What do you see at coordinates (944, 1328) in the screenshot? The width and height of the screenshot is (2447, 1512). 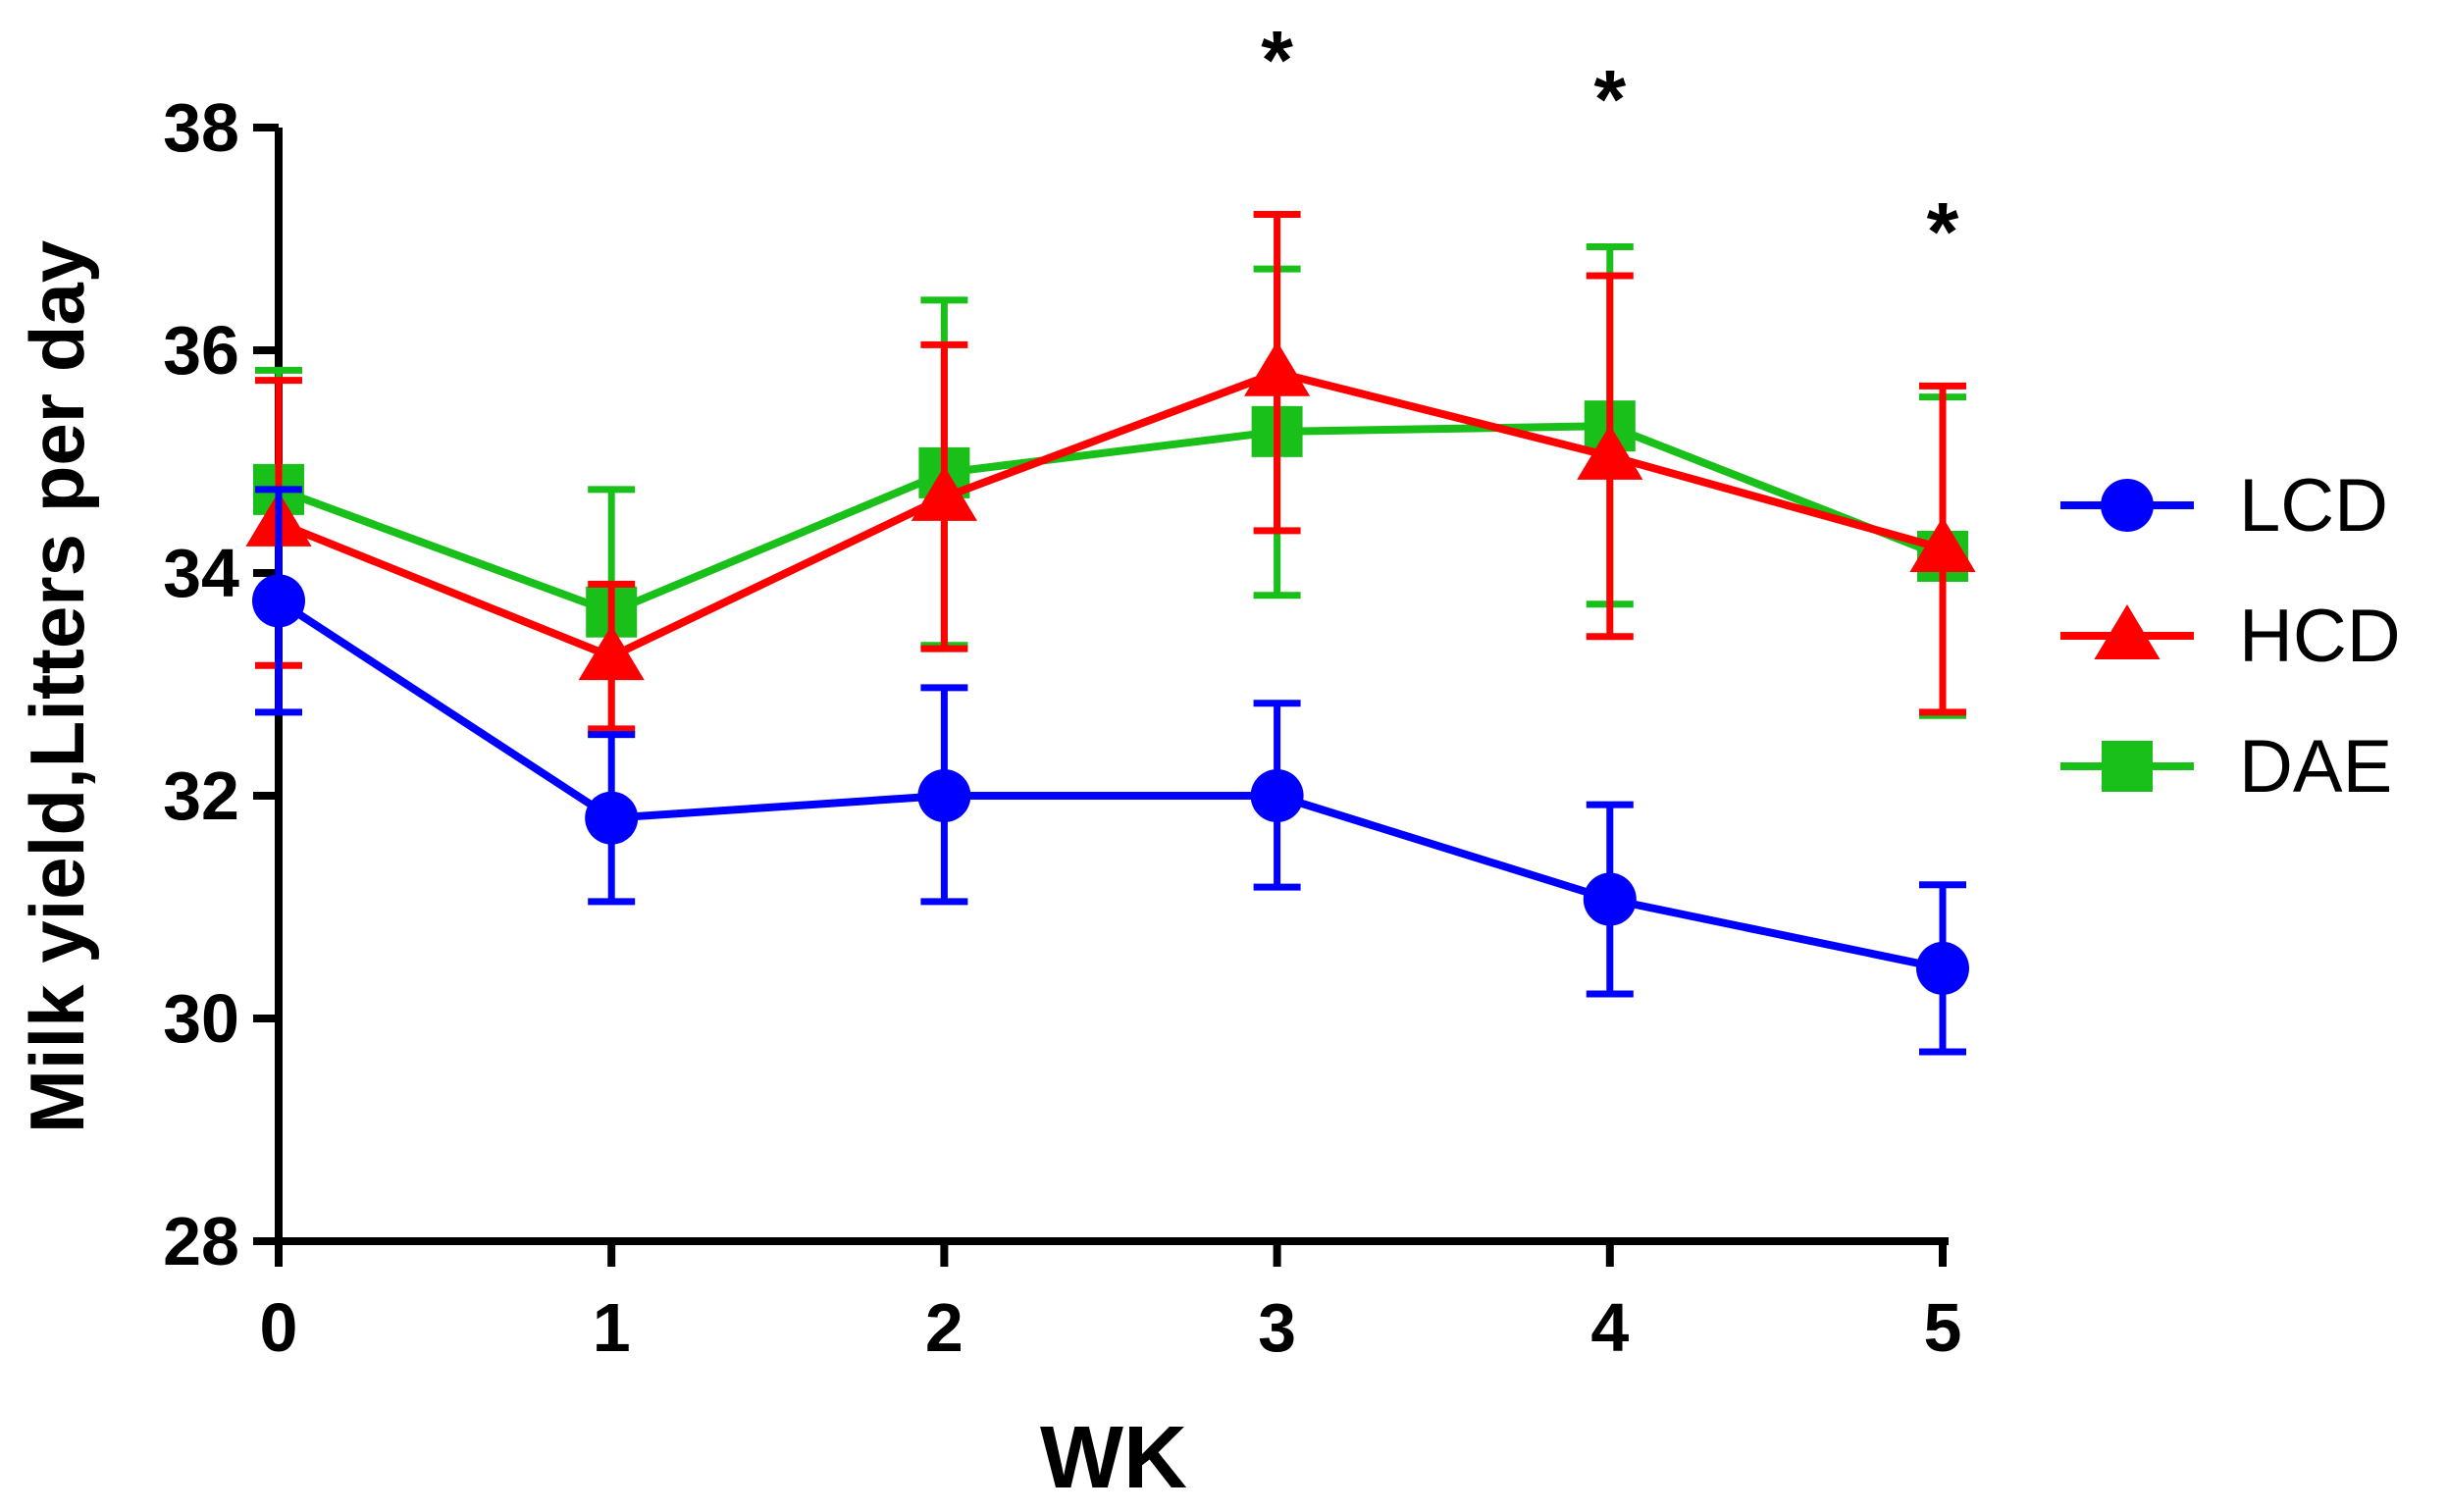 I see `x-tick-label: 2` at bounding box center [944, 1328].